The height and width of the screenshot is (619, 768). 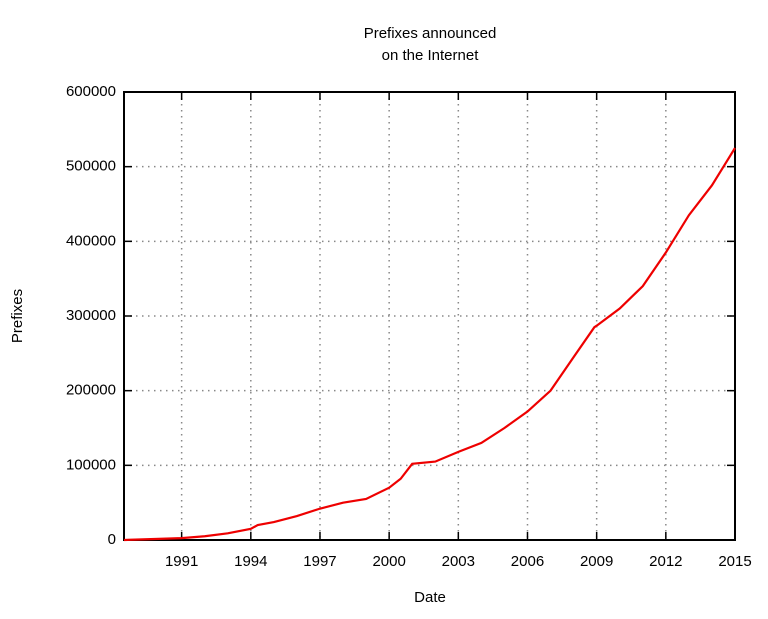 What do you see at coordinates (527, 561) in the screenshot?
I see `x-tick-label: 2006` at bounding box center [527, 561].